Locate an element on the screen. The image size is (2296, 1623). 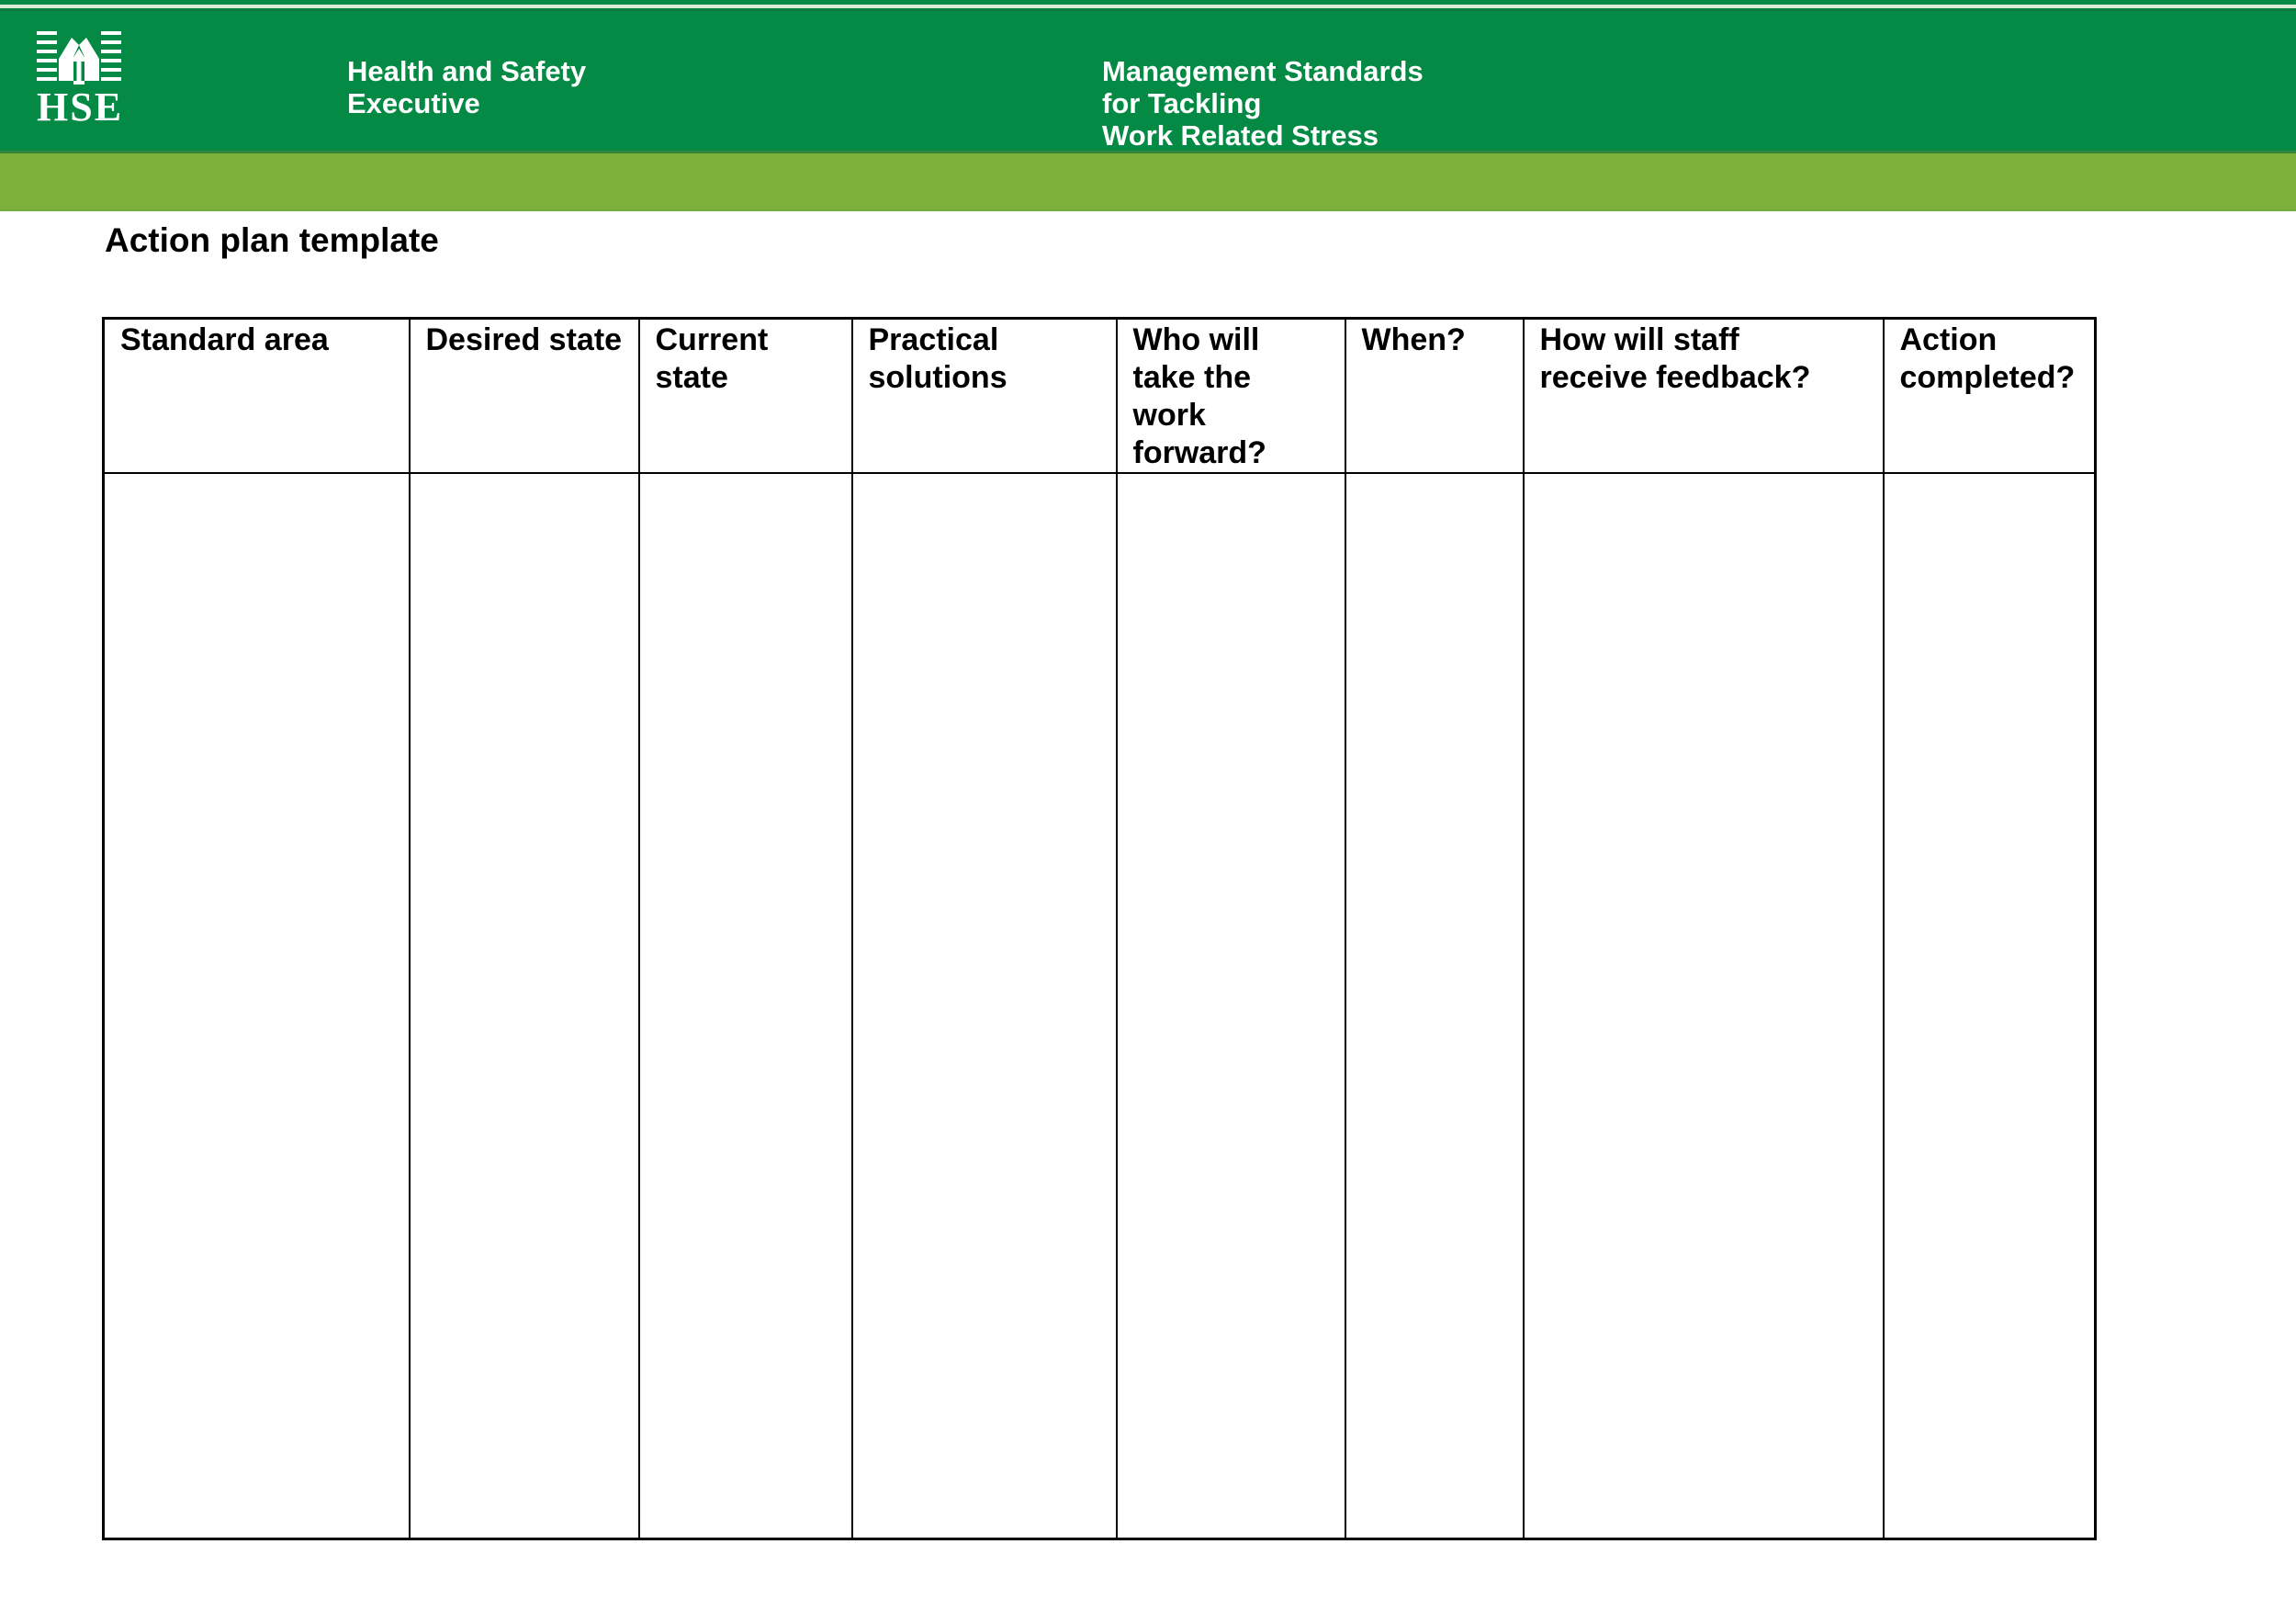
hse-logo: HSE is located at coordinates (79, 79).